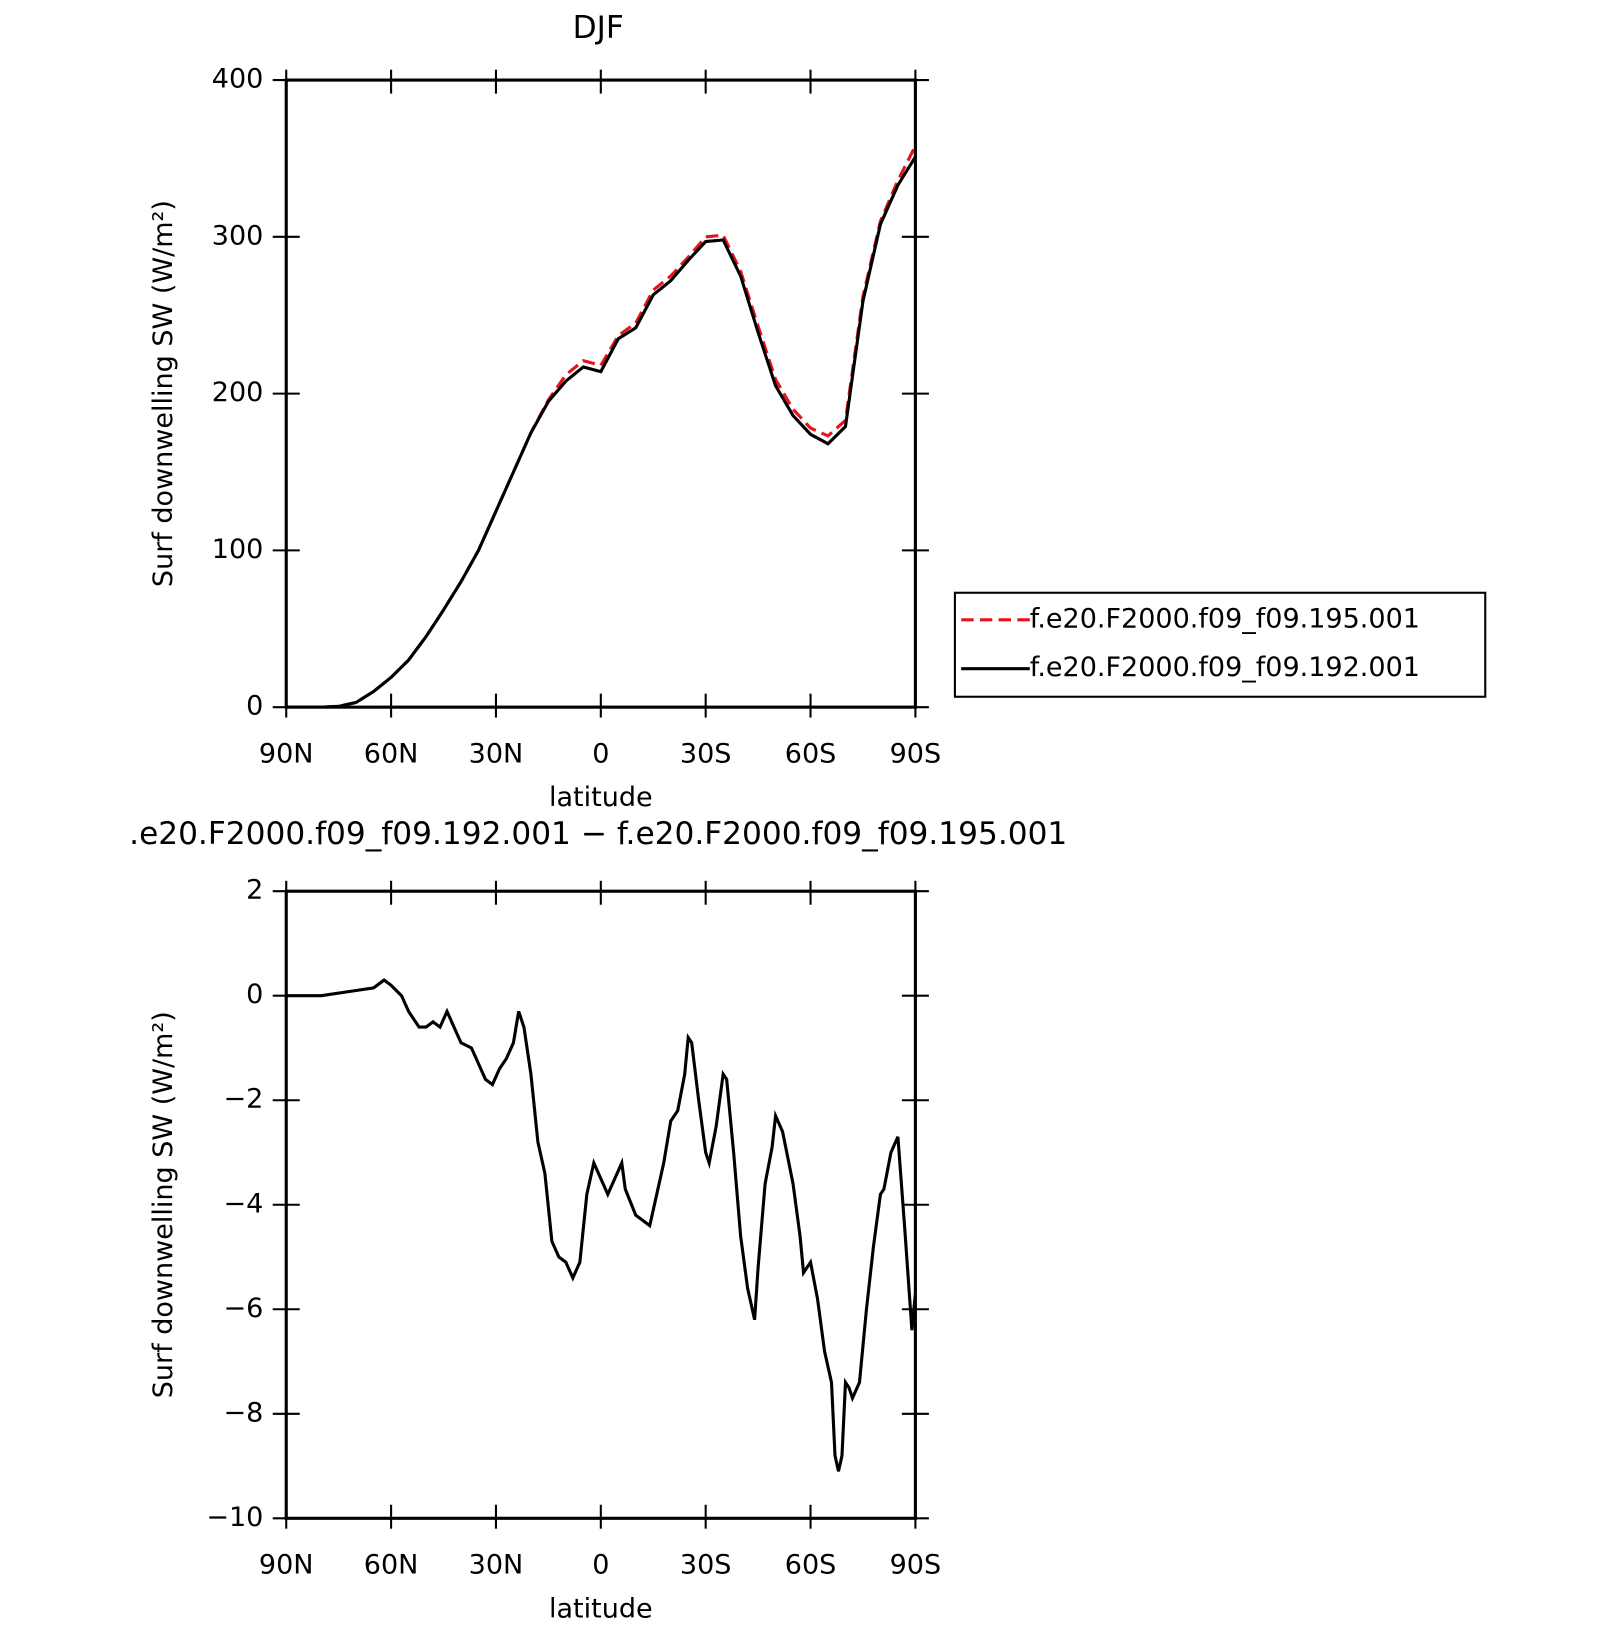 The width and height of the screenshot is (1602, 1641). What do you see at coordinates (238, 549) in the screenshot?
I see `y-tick-label: 100` at bounding box center [238, 549].